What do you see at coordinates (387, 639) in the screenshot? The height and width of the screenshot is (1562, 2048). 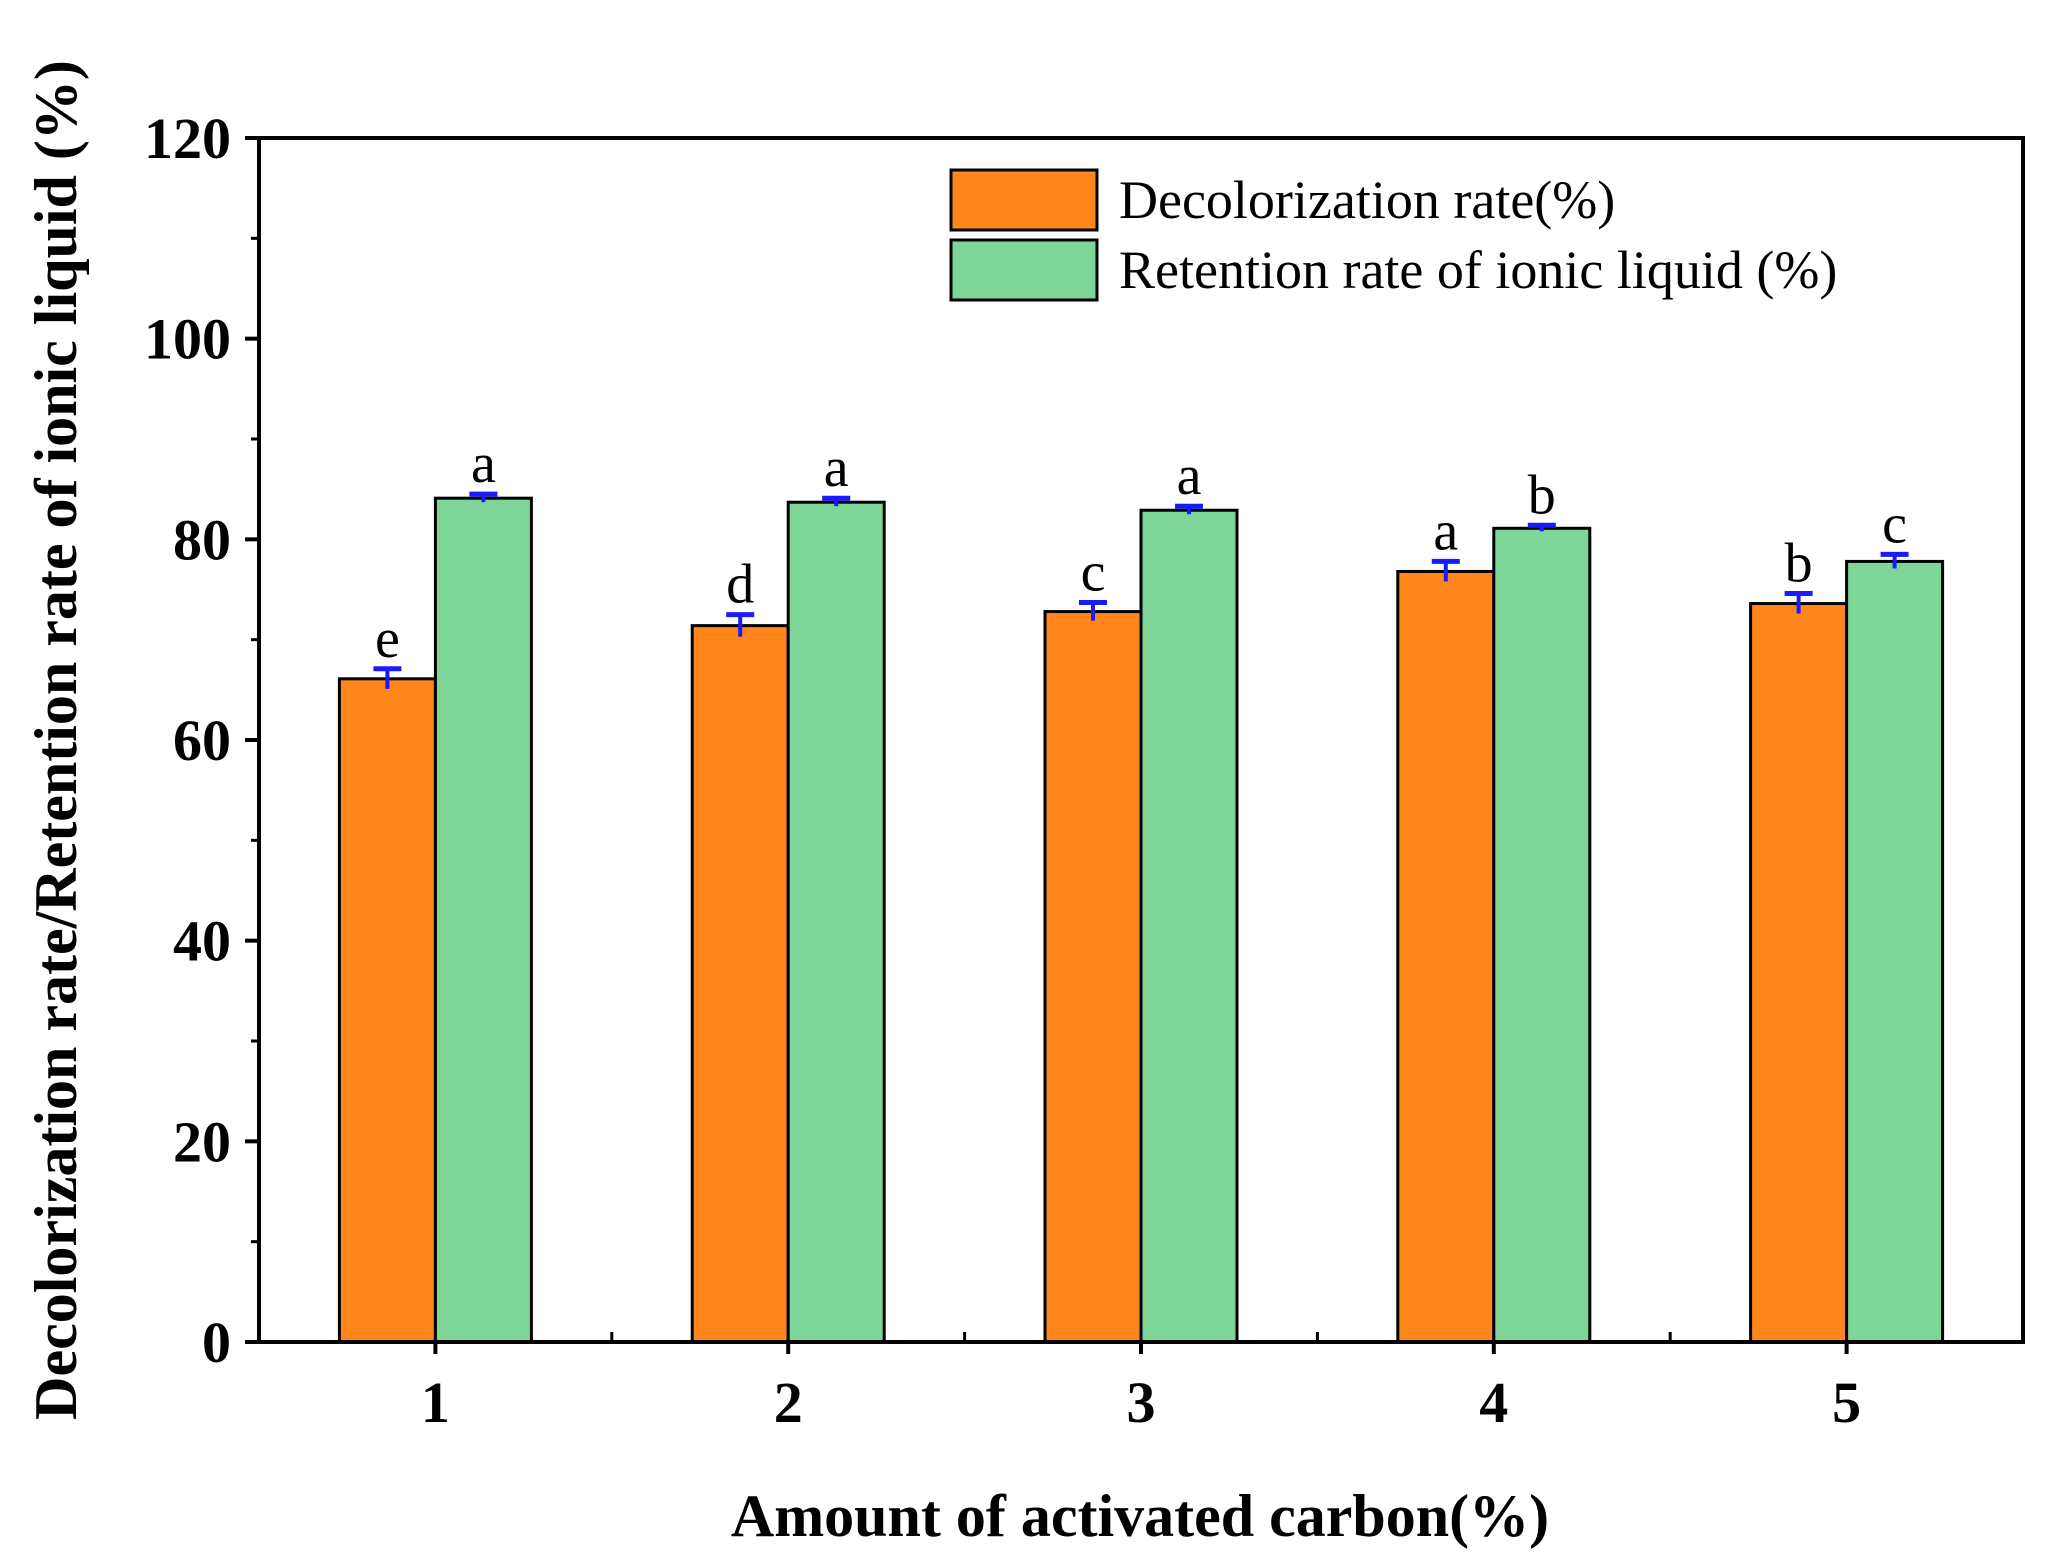 I see `significance-letter-decolorization-1: e` at bounding box center [387, 639].